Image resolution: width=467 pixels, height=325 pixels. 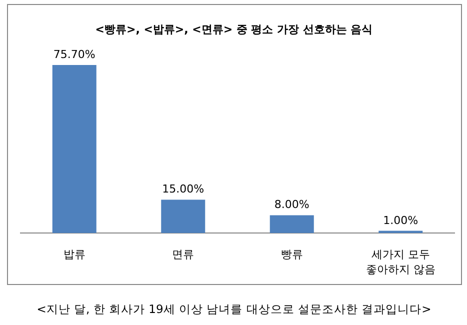 I want to click on text: <지난 달, 한 회사가 19세 이상 남녀를 대상으로 설문조사한 결과입니다>, so click(x=234, y=309).